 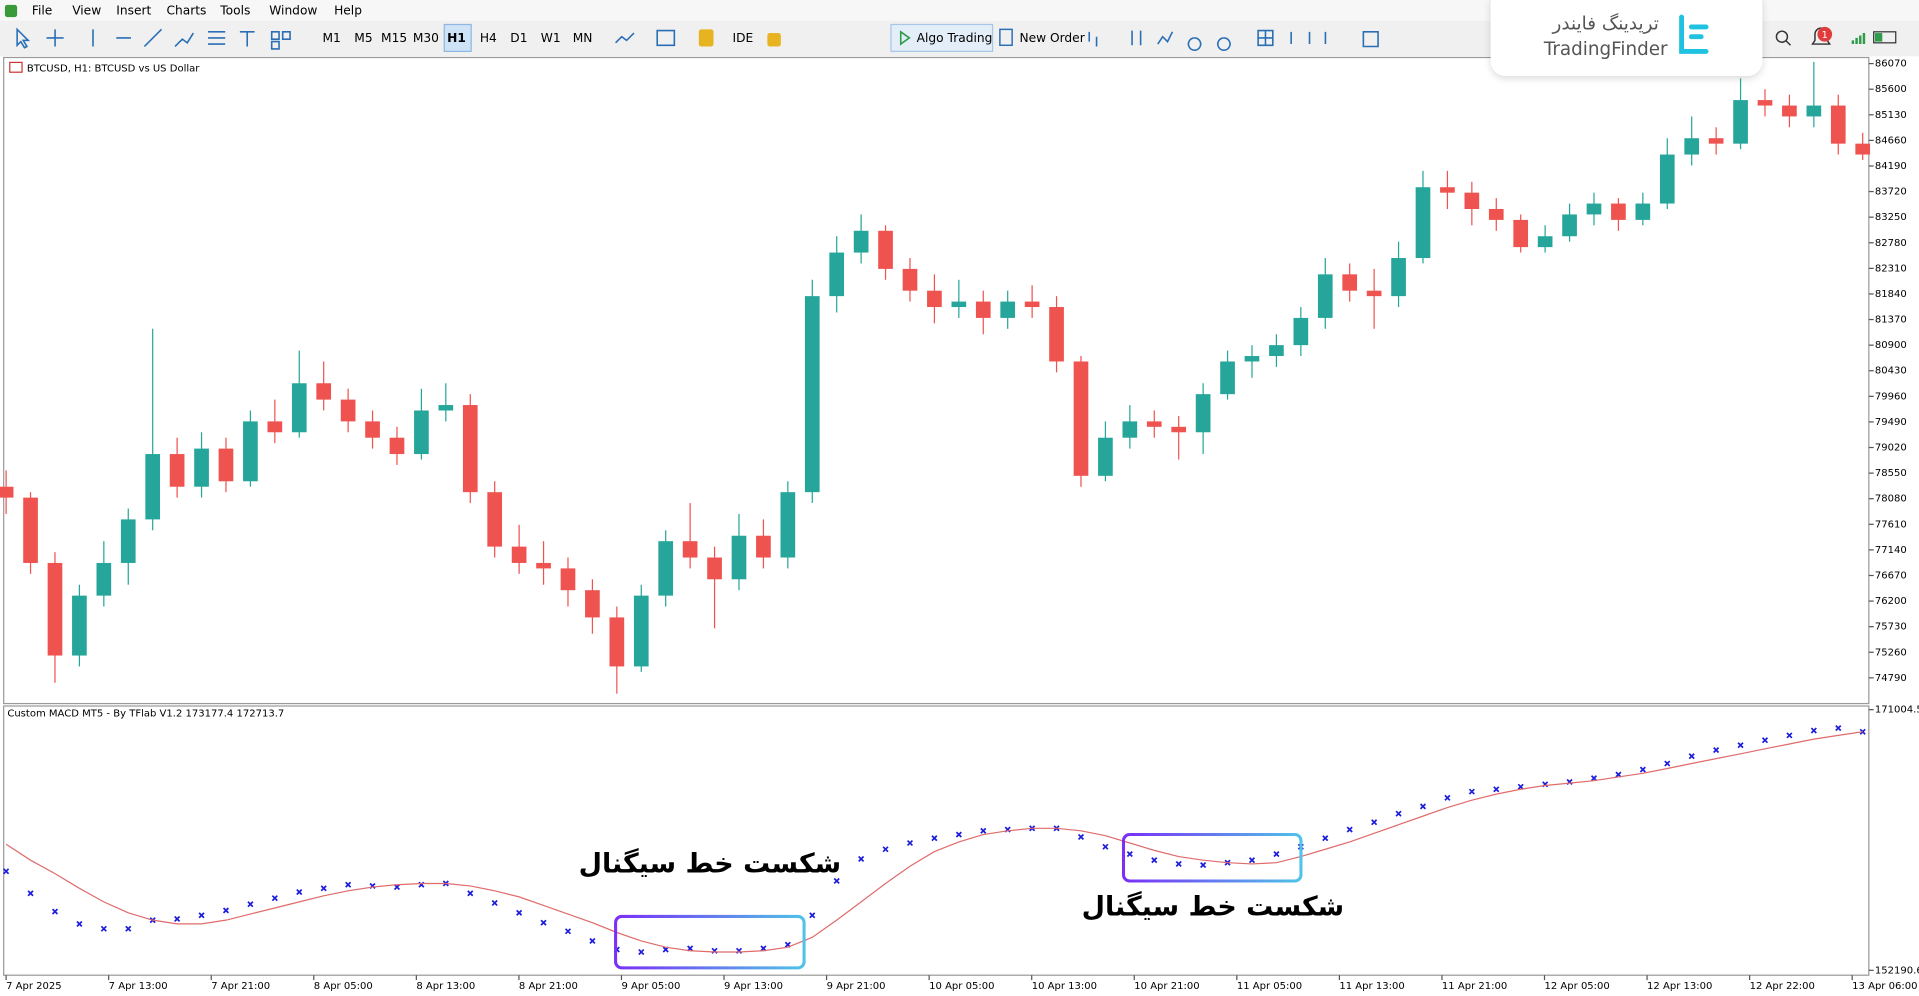 I want to click on play-icon, so click(x=905, y=38).